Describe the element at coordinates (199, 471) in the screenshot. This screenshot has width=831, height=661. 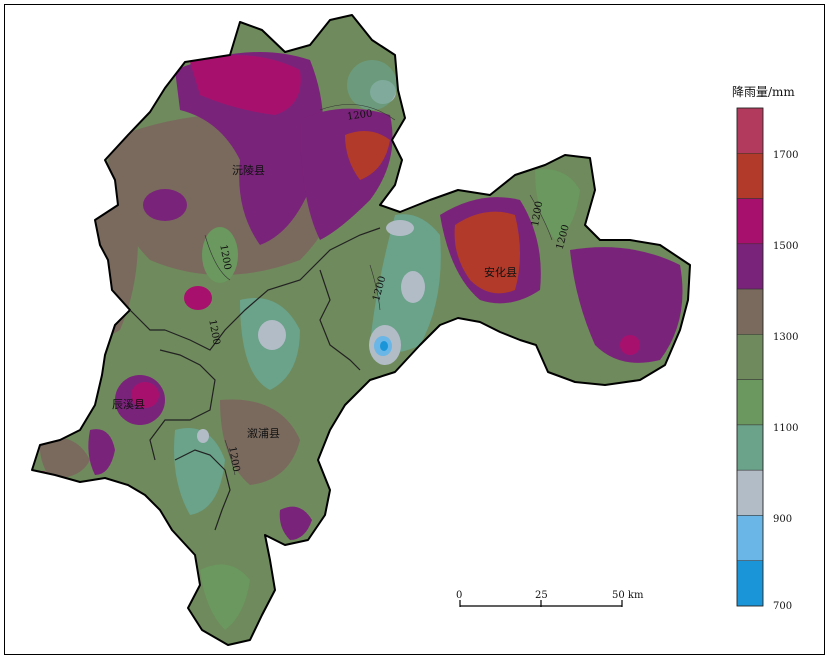
I see `zone-sw-teal` at that location.